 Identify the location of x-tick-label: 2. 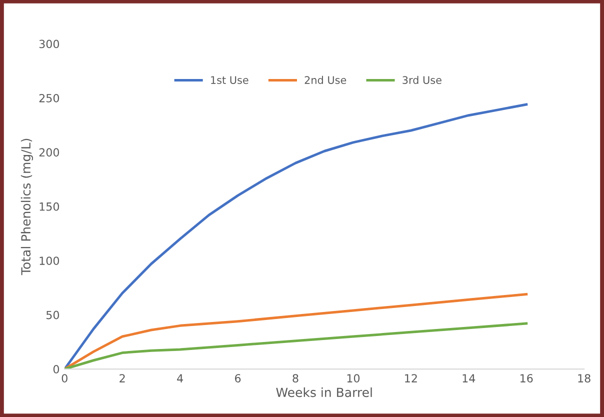
(122, 378).